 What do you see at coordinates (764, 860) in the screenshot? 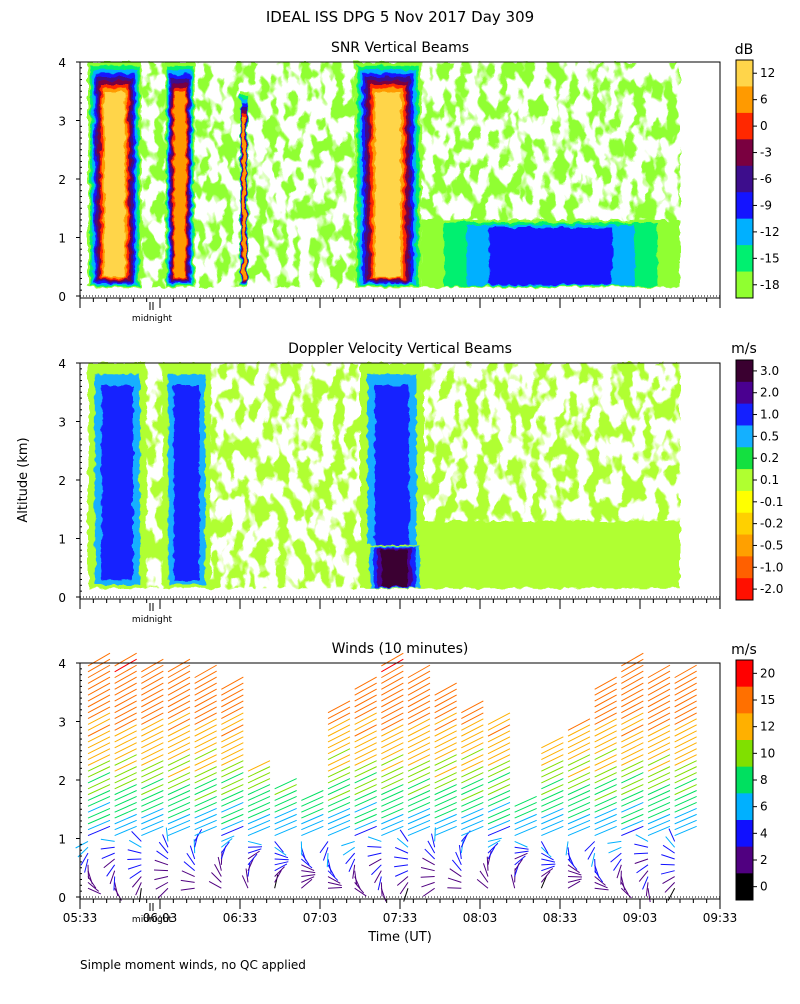
I see `colorbar-label: 2` at bounding box center [764, 860].